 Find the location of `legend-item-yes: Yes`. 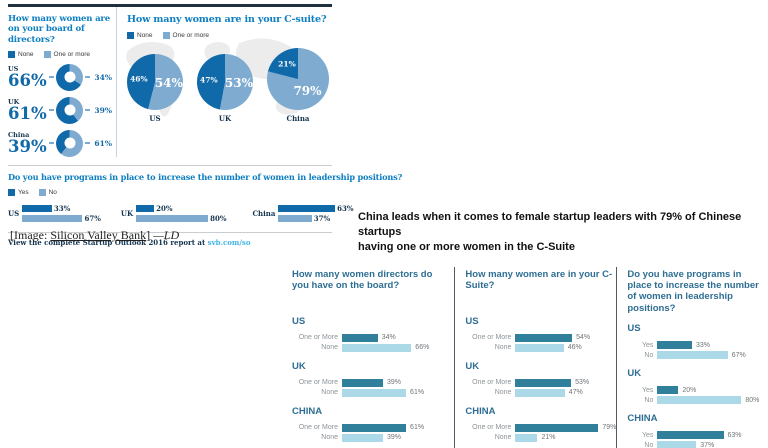

legend-item-yes: Yes is located at coordinates (18, 192).